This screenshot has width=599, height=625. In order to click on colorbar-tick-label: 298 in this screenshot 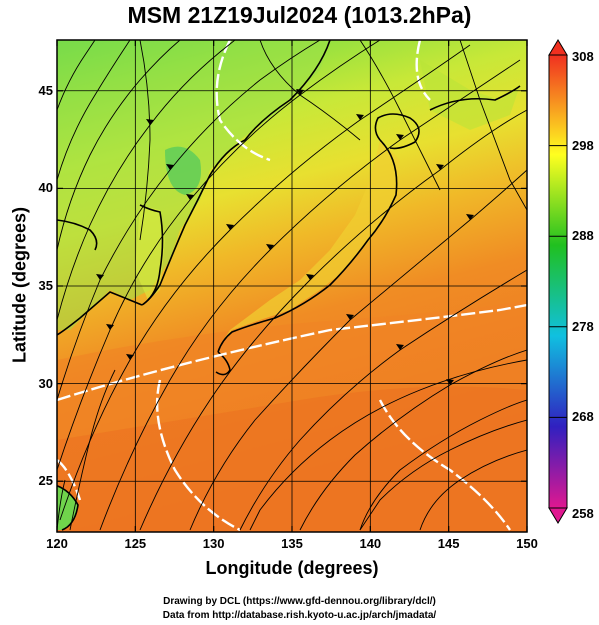, I will do `click(583, 145)`.